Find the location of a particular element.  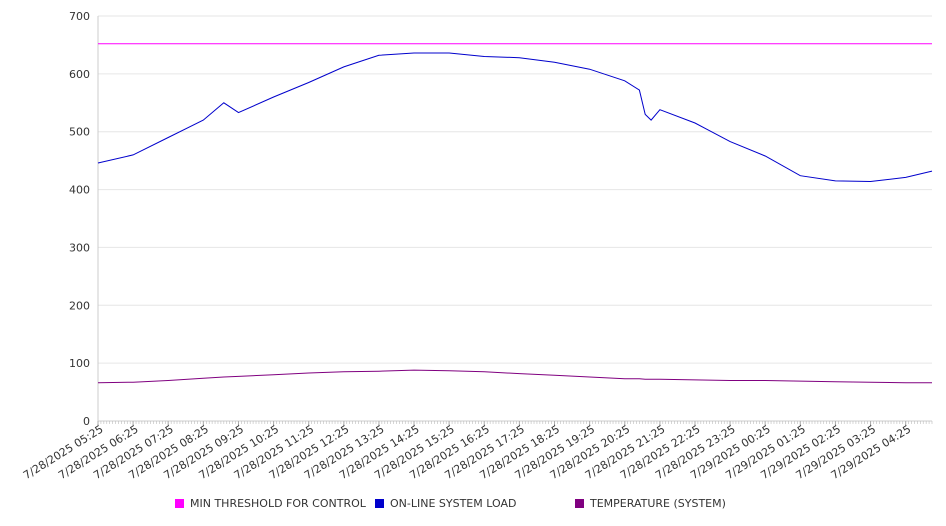

x-minor-ticks is located at coordinates (515, 422).